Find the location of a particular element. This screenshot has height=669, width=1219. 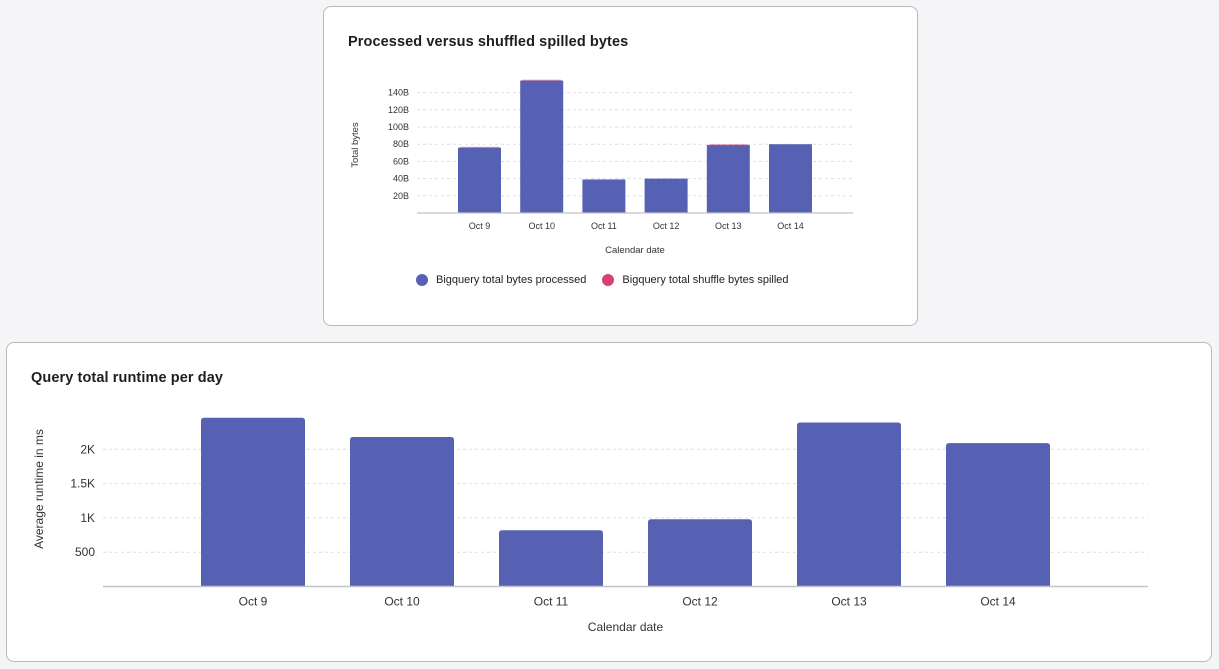

legend-item-processed: Bigquery total bytes processed is located at coordinates (501, 280).